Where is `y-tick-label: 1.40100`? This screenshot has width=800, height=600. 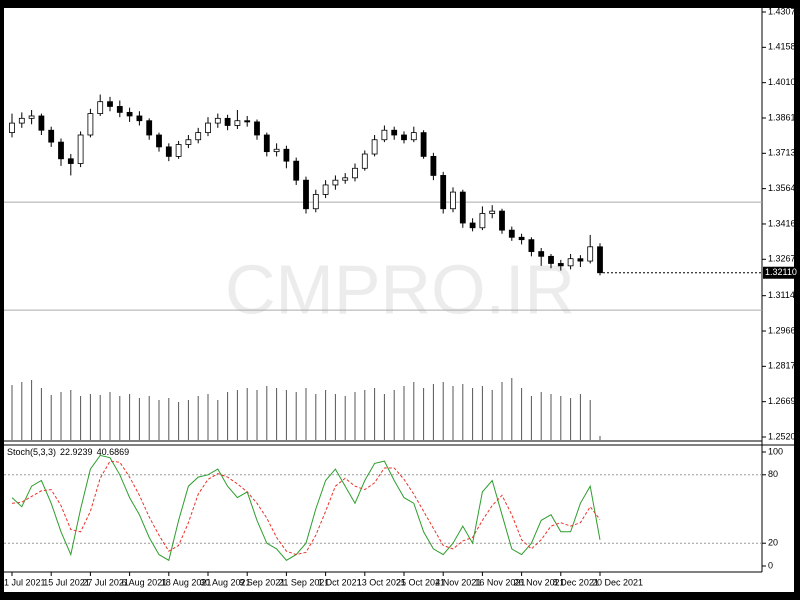 y-tick-label: 1.40100 is located at coordinates (784, 82).